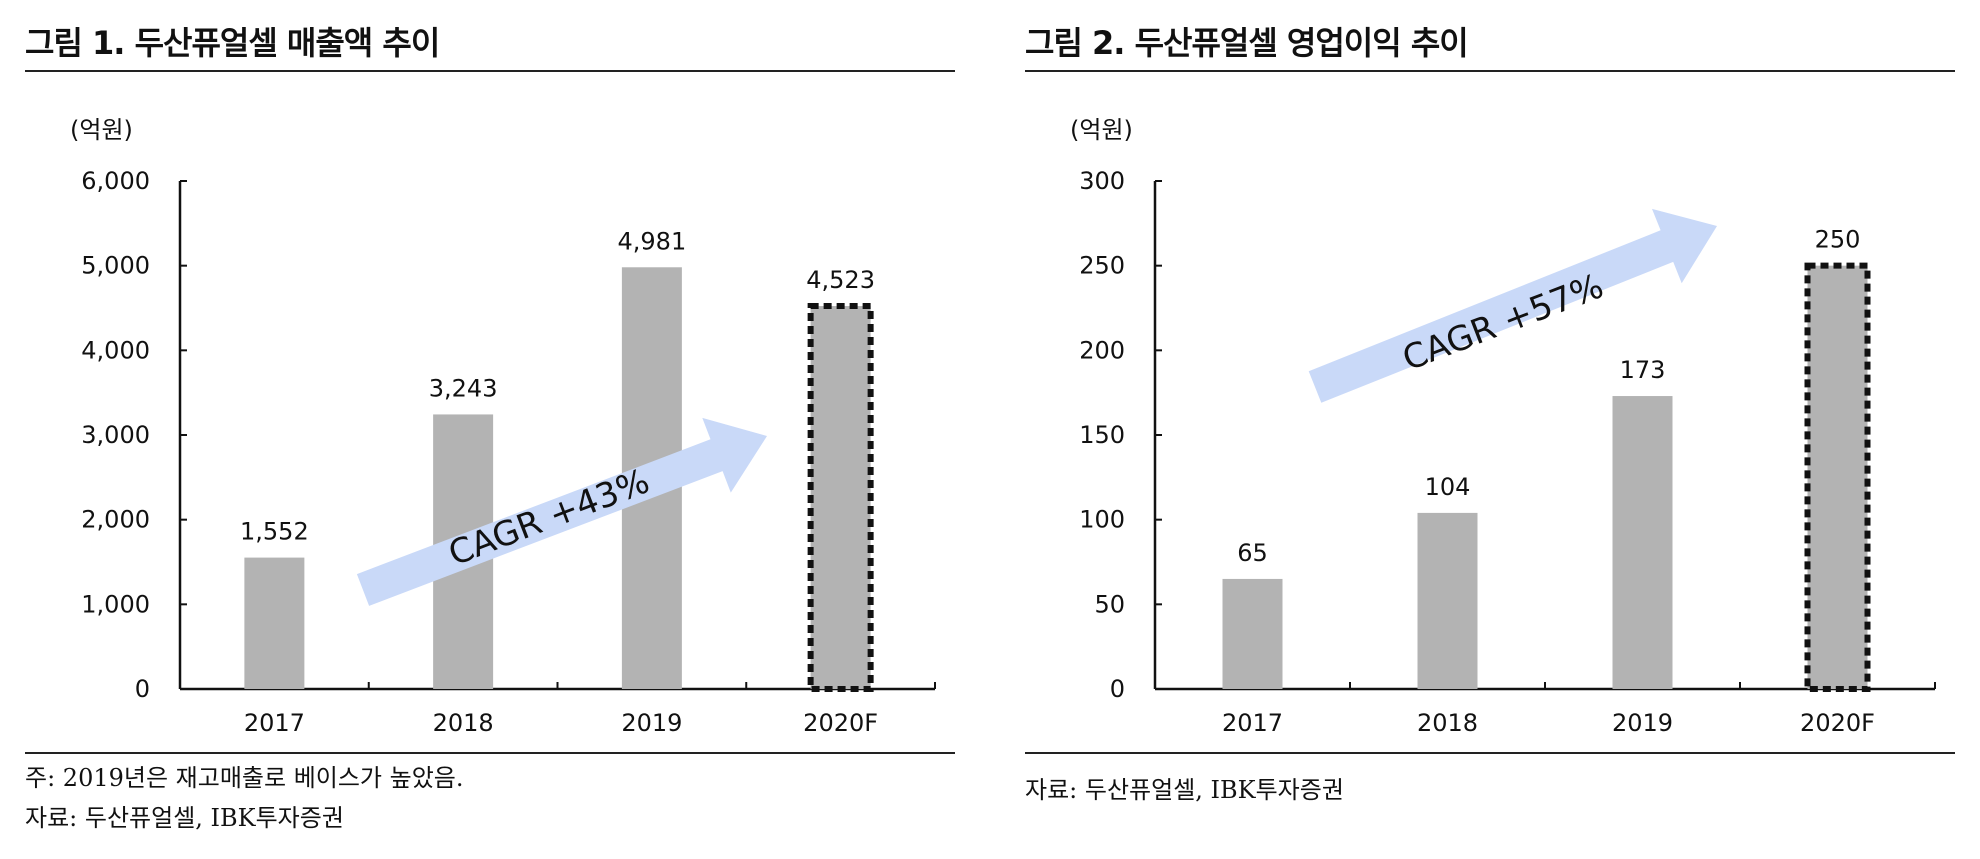 This screenshot has height=859, width=1980. I want to click on data-label: 65, so click(1252, 553).